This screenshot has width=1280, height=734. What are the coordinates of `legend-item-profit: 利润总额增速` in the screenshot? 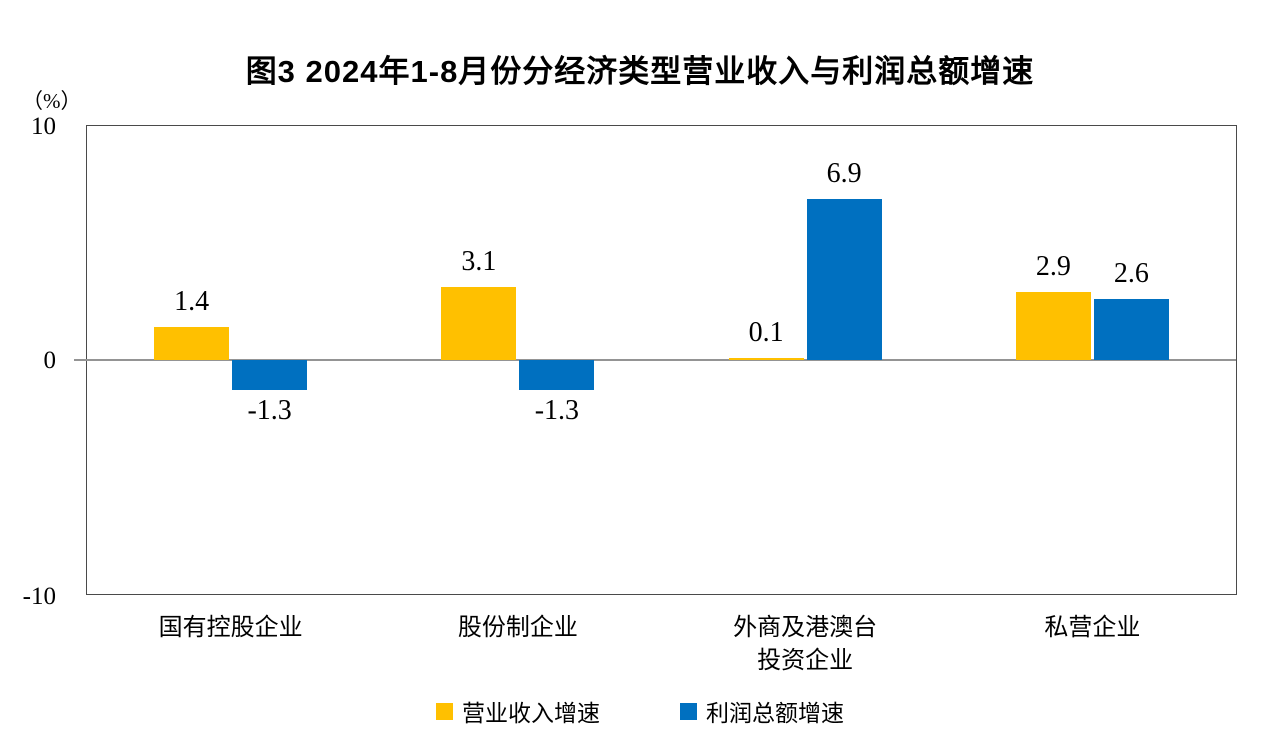 It's located at (762, 711).